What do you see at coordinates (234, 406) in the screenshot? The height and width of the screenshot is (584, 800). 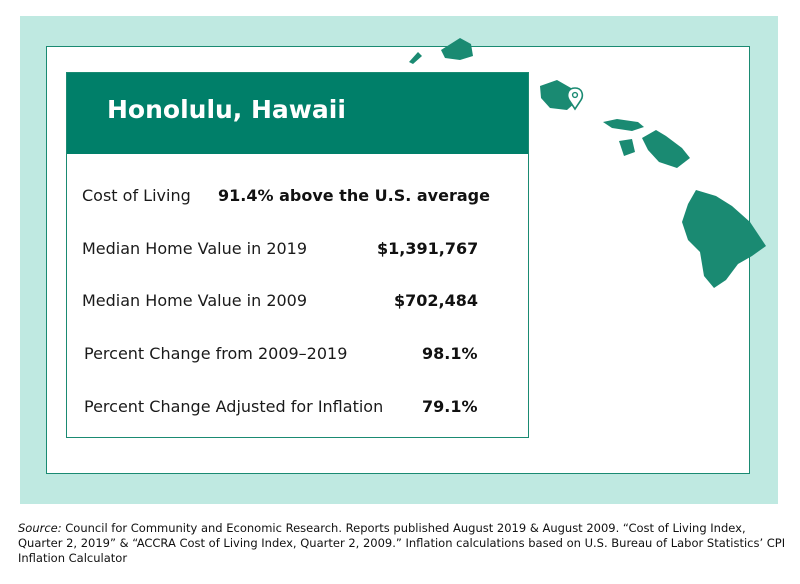 I see `stat-label: Percent Change Adjusted for Inflation` at bounding box center [234, 406].